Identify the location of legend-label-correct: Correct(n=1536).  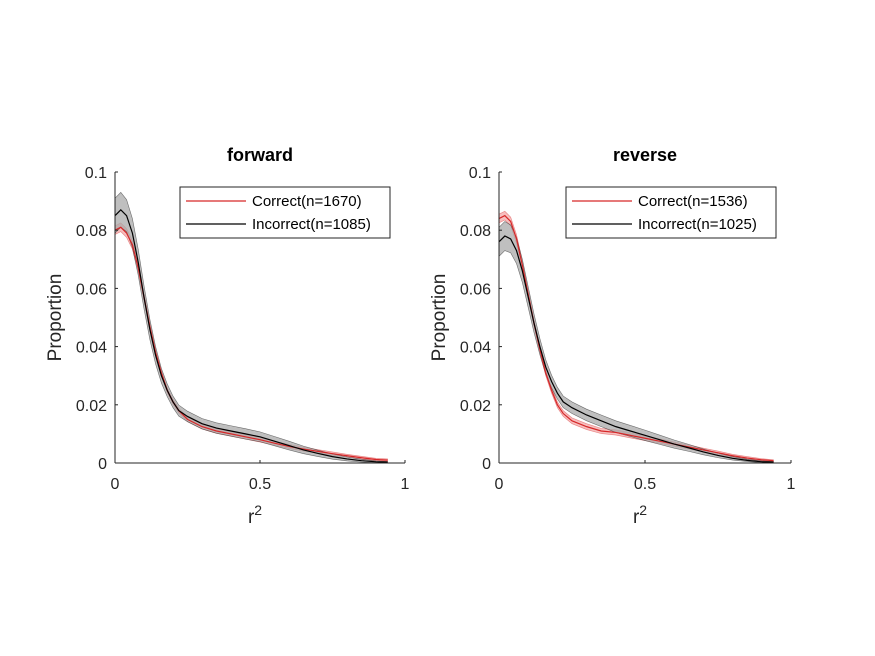
(693, 201).